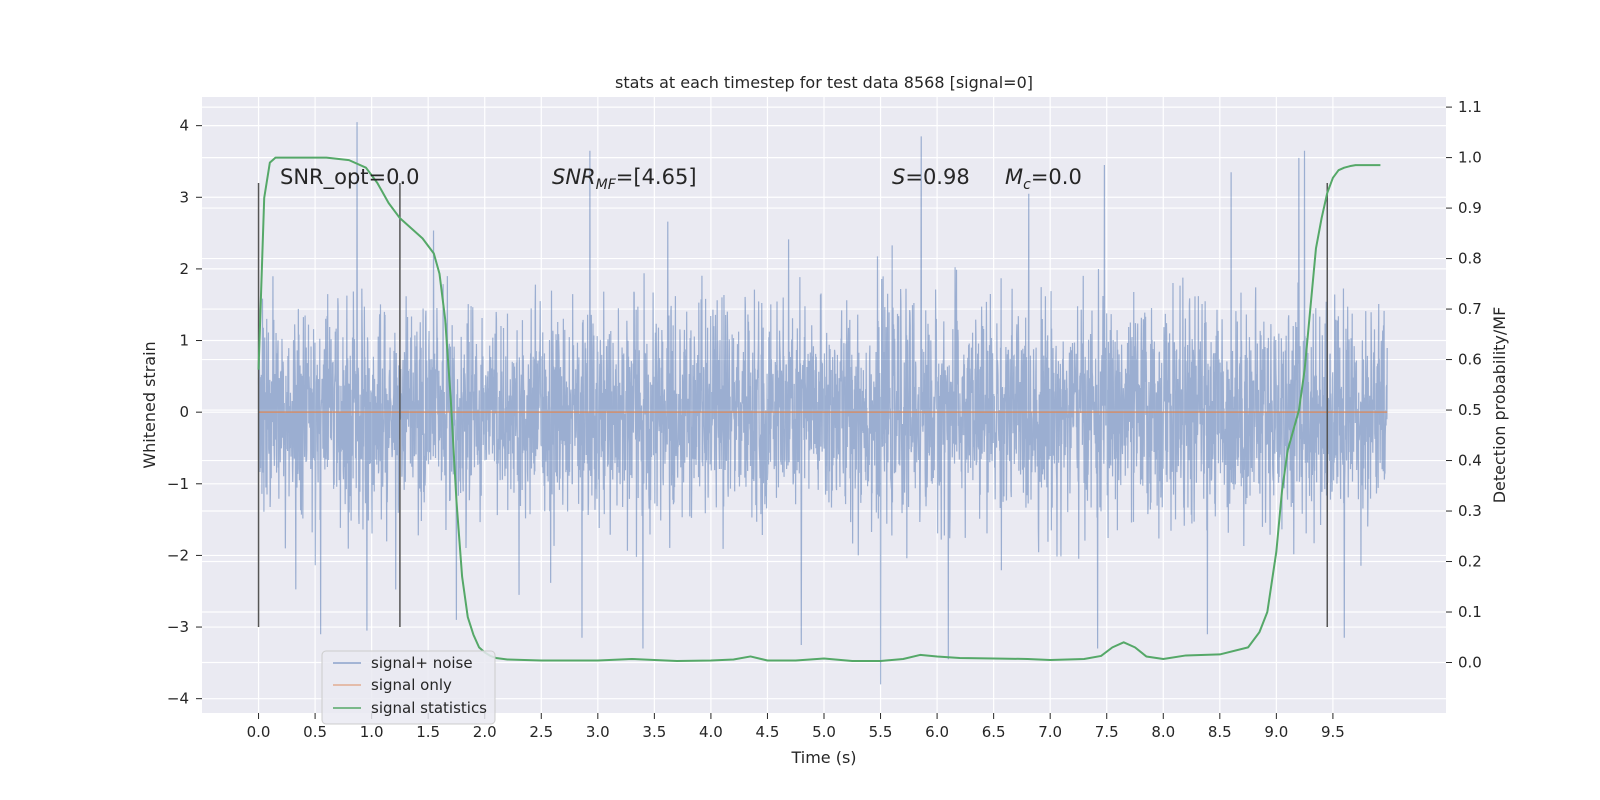 The image size is (1600, 800). What do you see at coordinates (149, 404) in the screenshot?
I see `y-axis-title: Whitened strain` at bounding box center [149, 404].